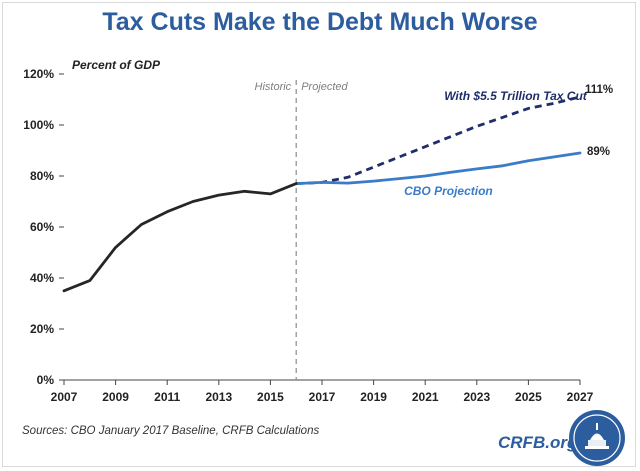 The image size is (640, 471). What do you see at coordinates (324, 87) in the screenshot?
I see `projected-label: Projected` at bounding box center [324, 87].